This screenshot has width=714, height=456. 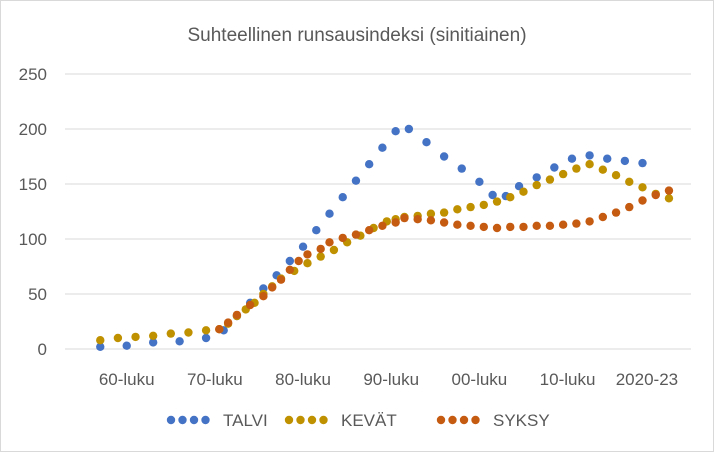 What do you see at coordinates (303, 379) in the screenshot?
I see `x-tick-label: 80-luku` at bounding box center [303, 379].